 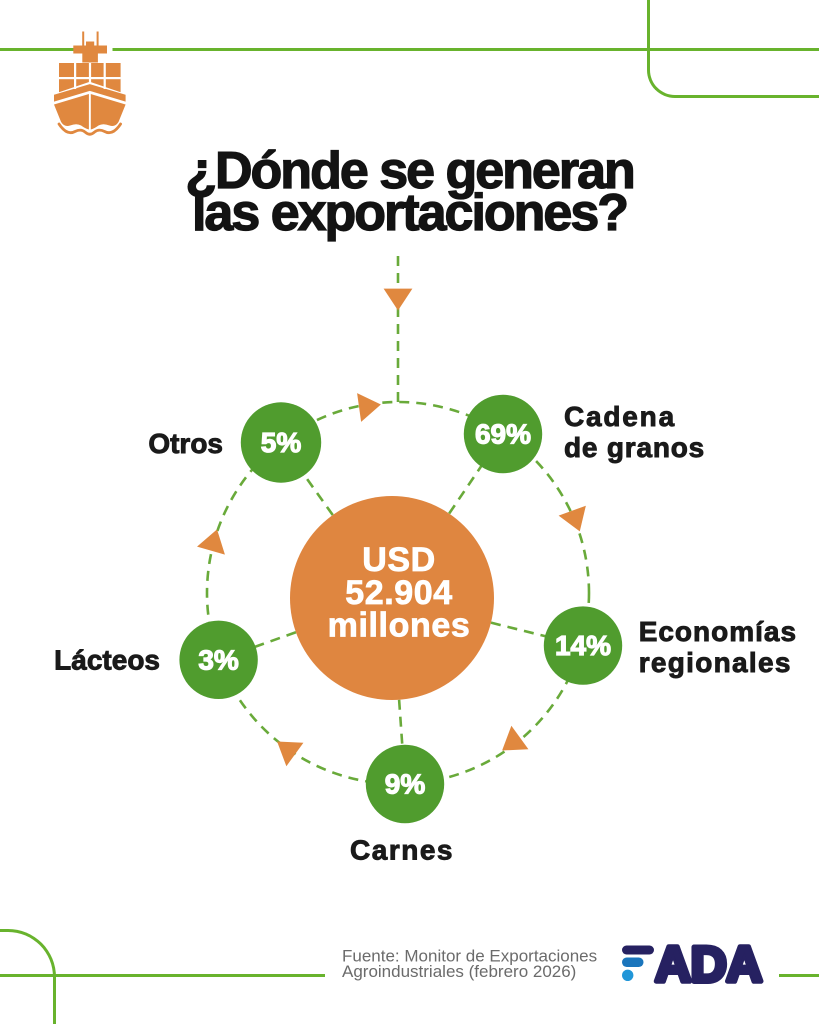 I want to click on svg-text: 5%, so click(x=281, y=442).